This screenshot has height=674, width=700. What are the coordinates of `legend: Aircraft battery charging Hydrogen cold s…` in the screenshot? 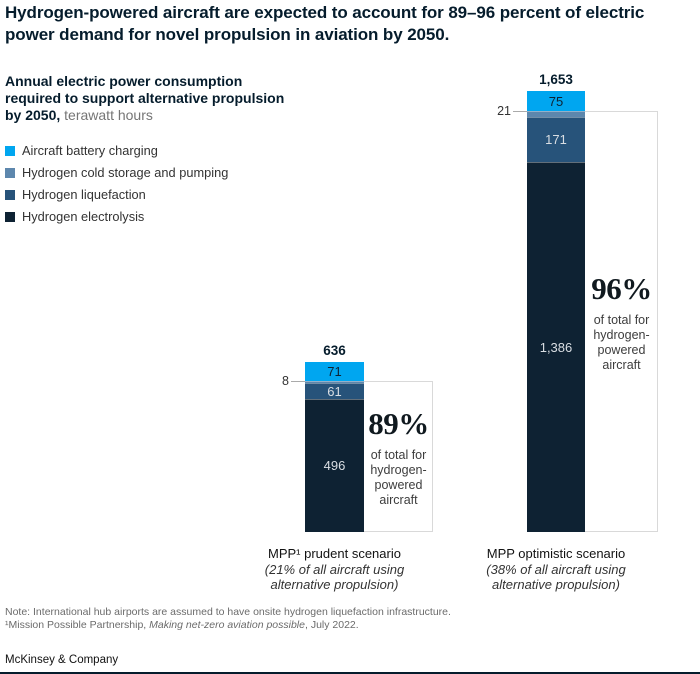 It's located at (116, 187).